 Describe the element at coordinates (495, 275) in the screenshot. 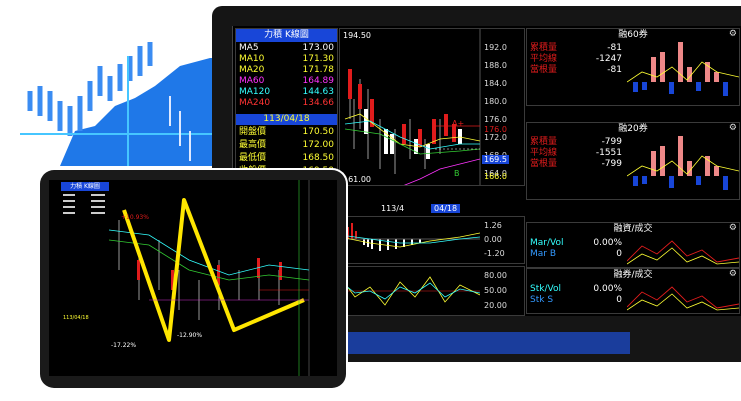

I see `kd-tick-0: 80.00` at that location.